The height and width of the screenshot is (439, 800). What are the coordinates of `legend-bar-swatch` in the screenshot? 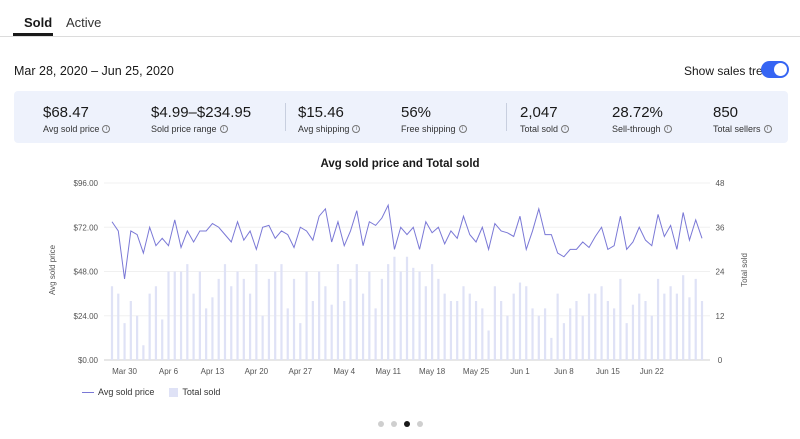 It's located at (174, 392).